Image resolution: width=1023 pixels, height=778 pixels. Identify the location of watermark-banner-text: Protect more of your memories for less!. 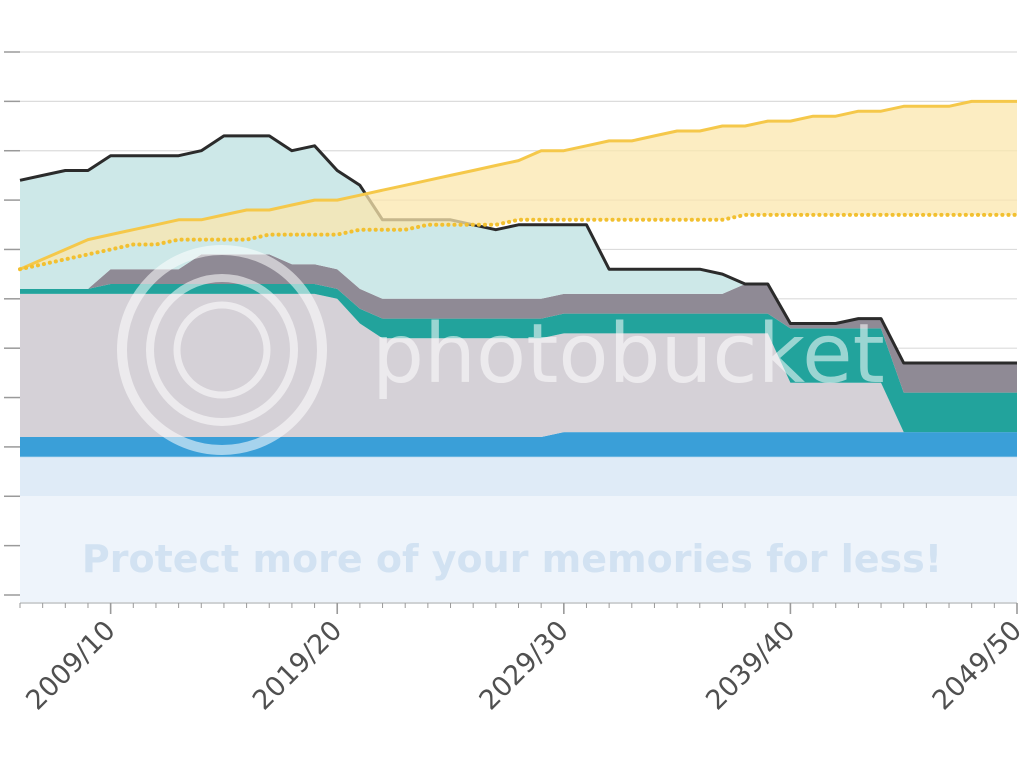
(512, 559).